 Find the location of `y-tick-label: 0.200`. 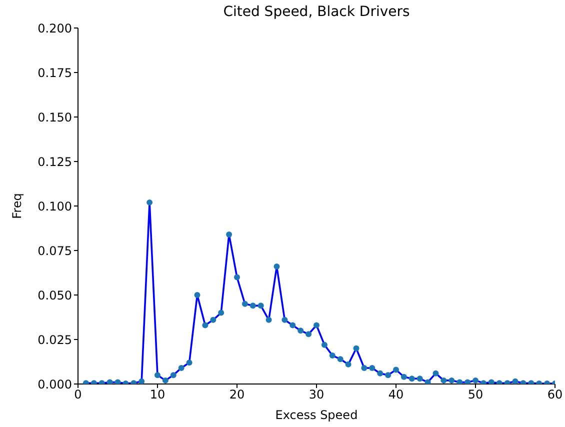

y-tick-label: 0.200 is located at coordinates (55, 28).